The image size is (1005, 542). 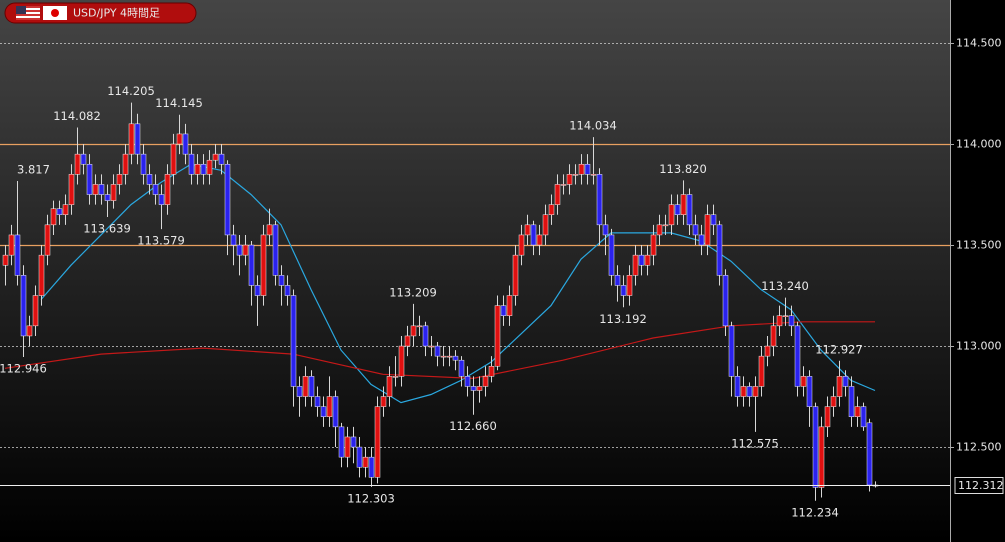 What do you see at coordinates (131, 91) in the screenshot?
I see `price-annotation: 114.205` at bounding box center [131, 91].